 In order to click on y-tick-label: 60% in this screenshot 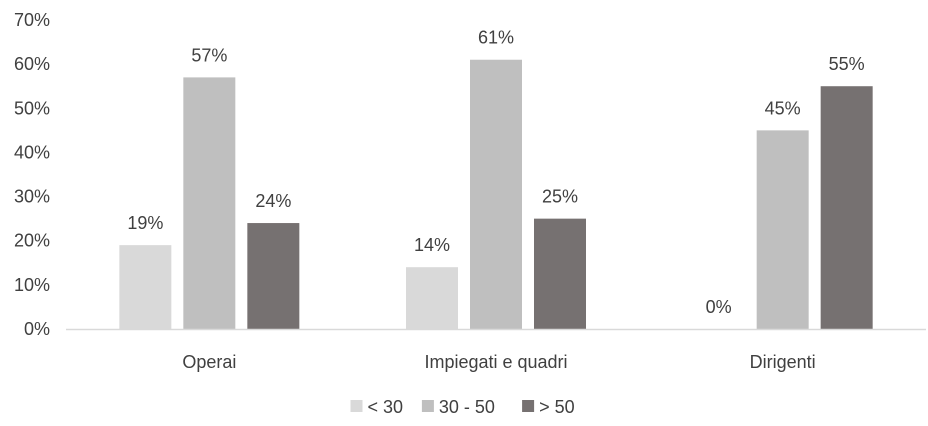, I will do `click(32, 64)`.